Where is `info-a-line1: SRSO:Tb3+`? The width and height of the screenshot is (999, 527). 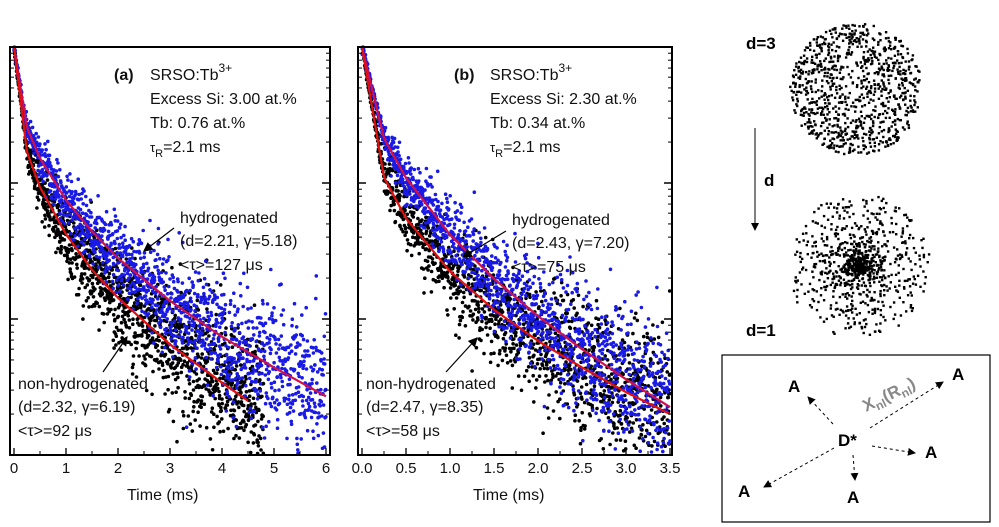 info-a-line1: SRSO:Tb3+ is located at coordinates (191, 72).